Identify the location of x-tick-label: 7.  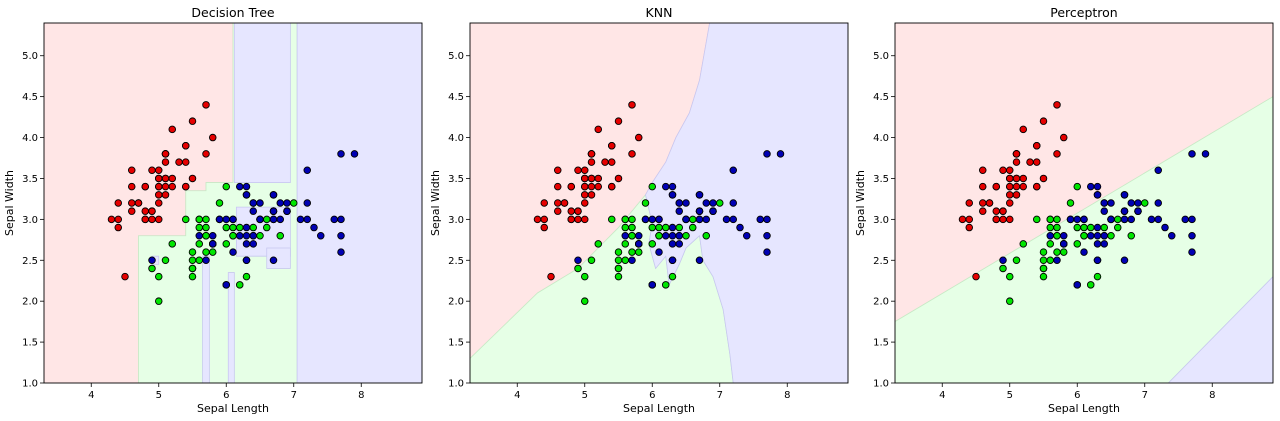
(1145, 395).